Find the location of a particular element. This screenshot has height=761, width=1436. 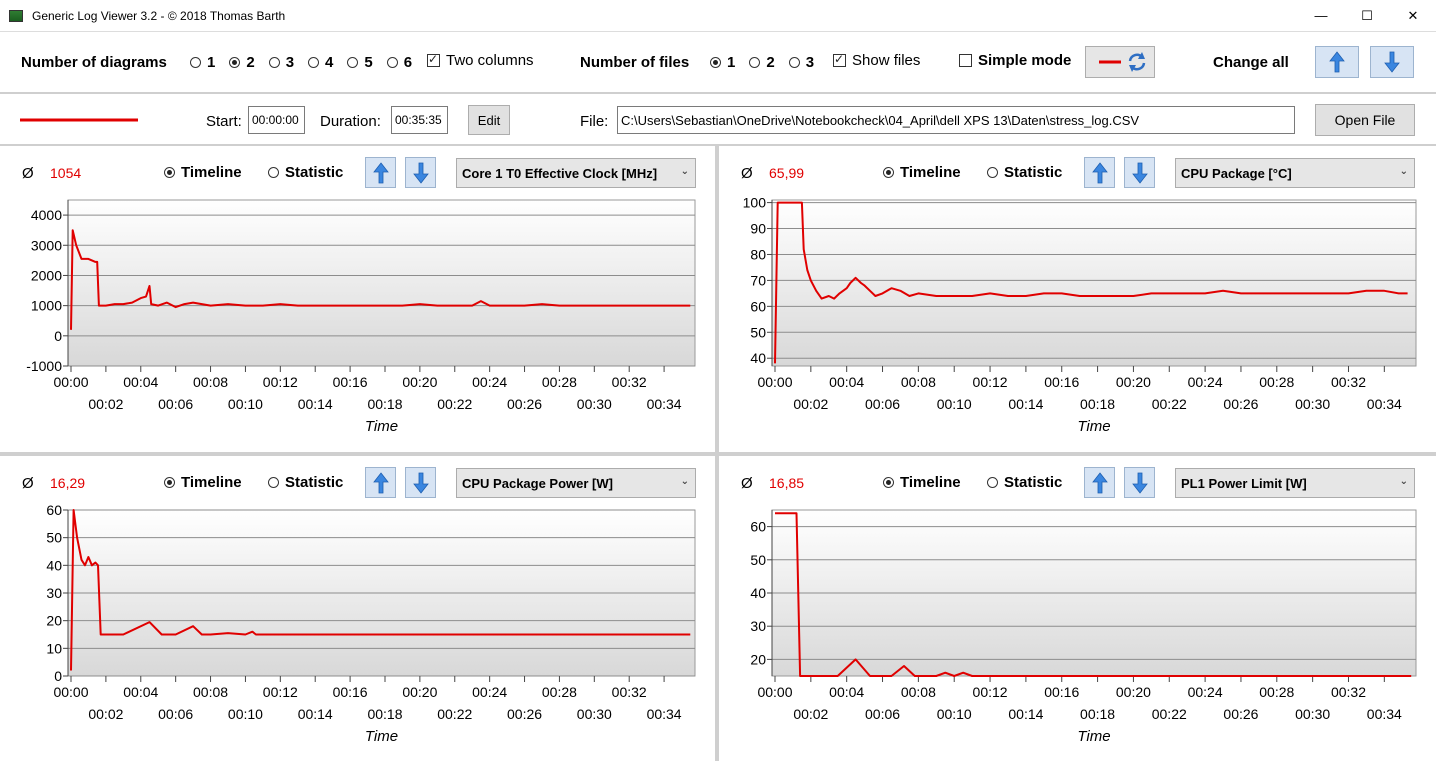

diagram-count-group: 1 2 3 4 5 6 is located at coordinates (301, 62).